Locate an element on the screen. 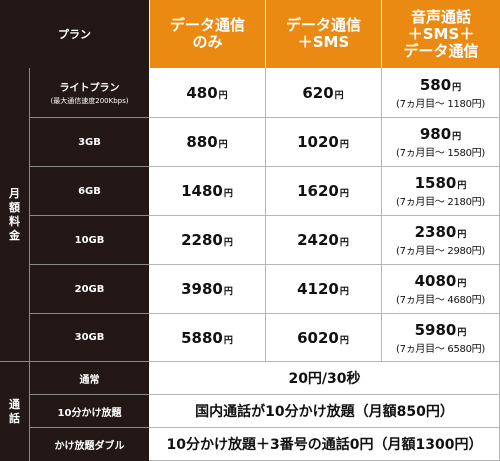  plan-name: 6GB is located at coordinates (89, 191).